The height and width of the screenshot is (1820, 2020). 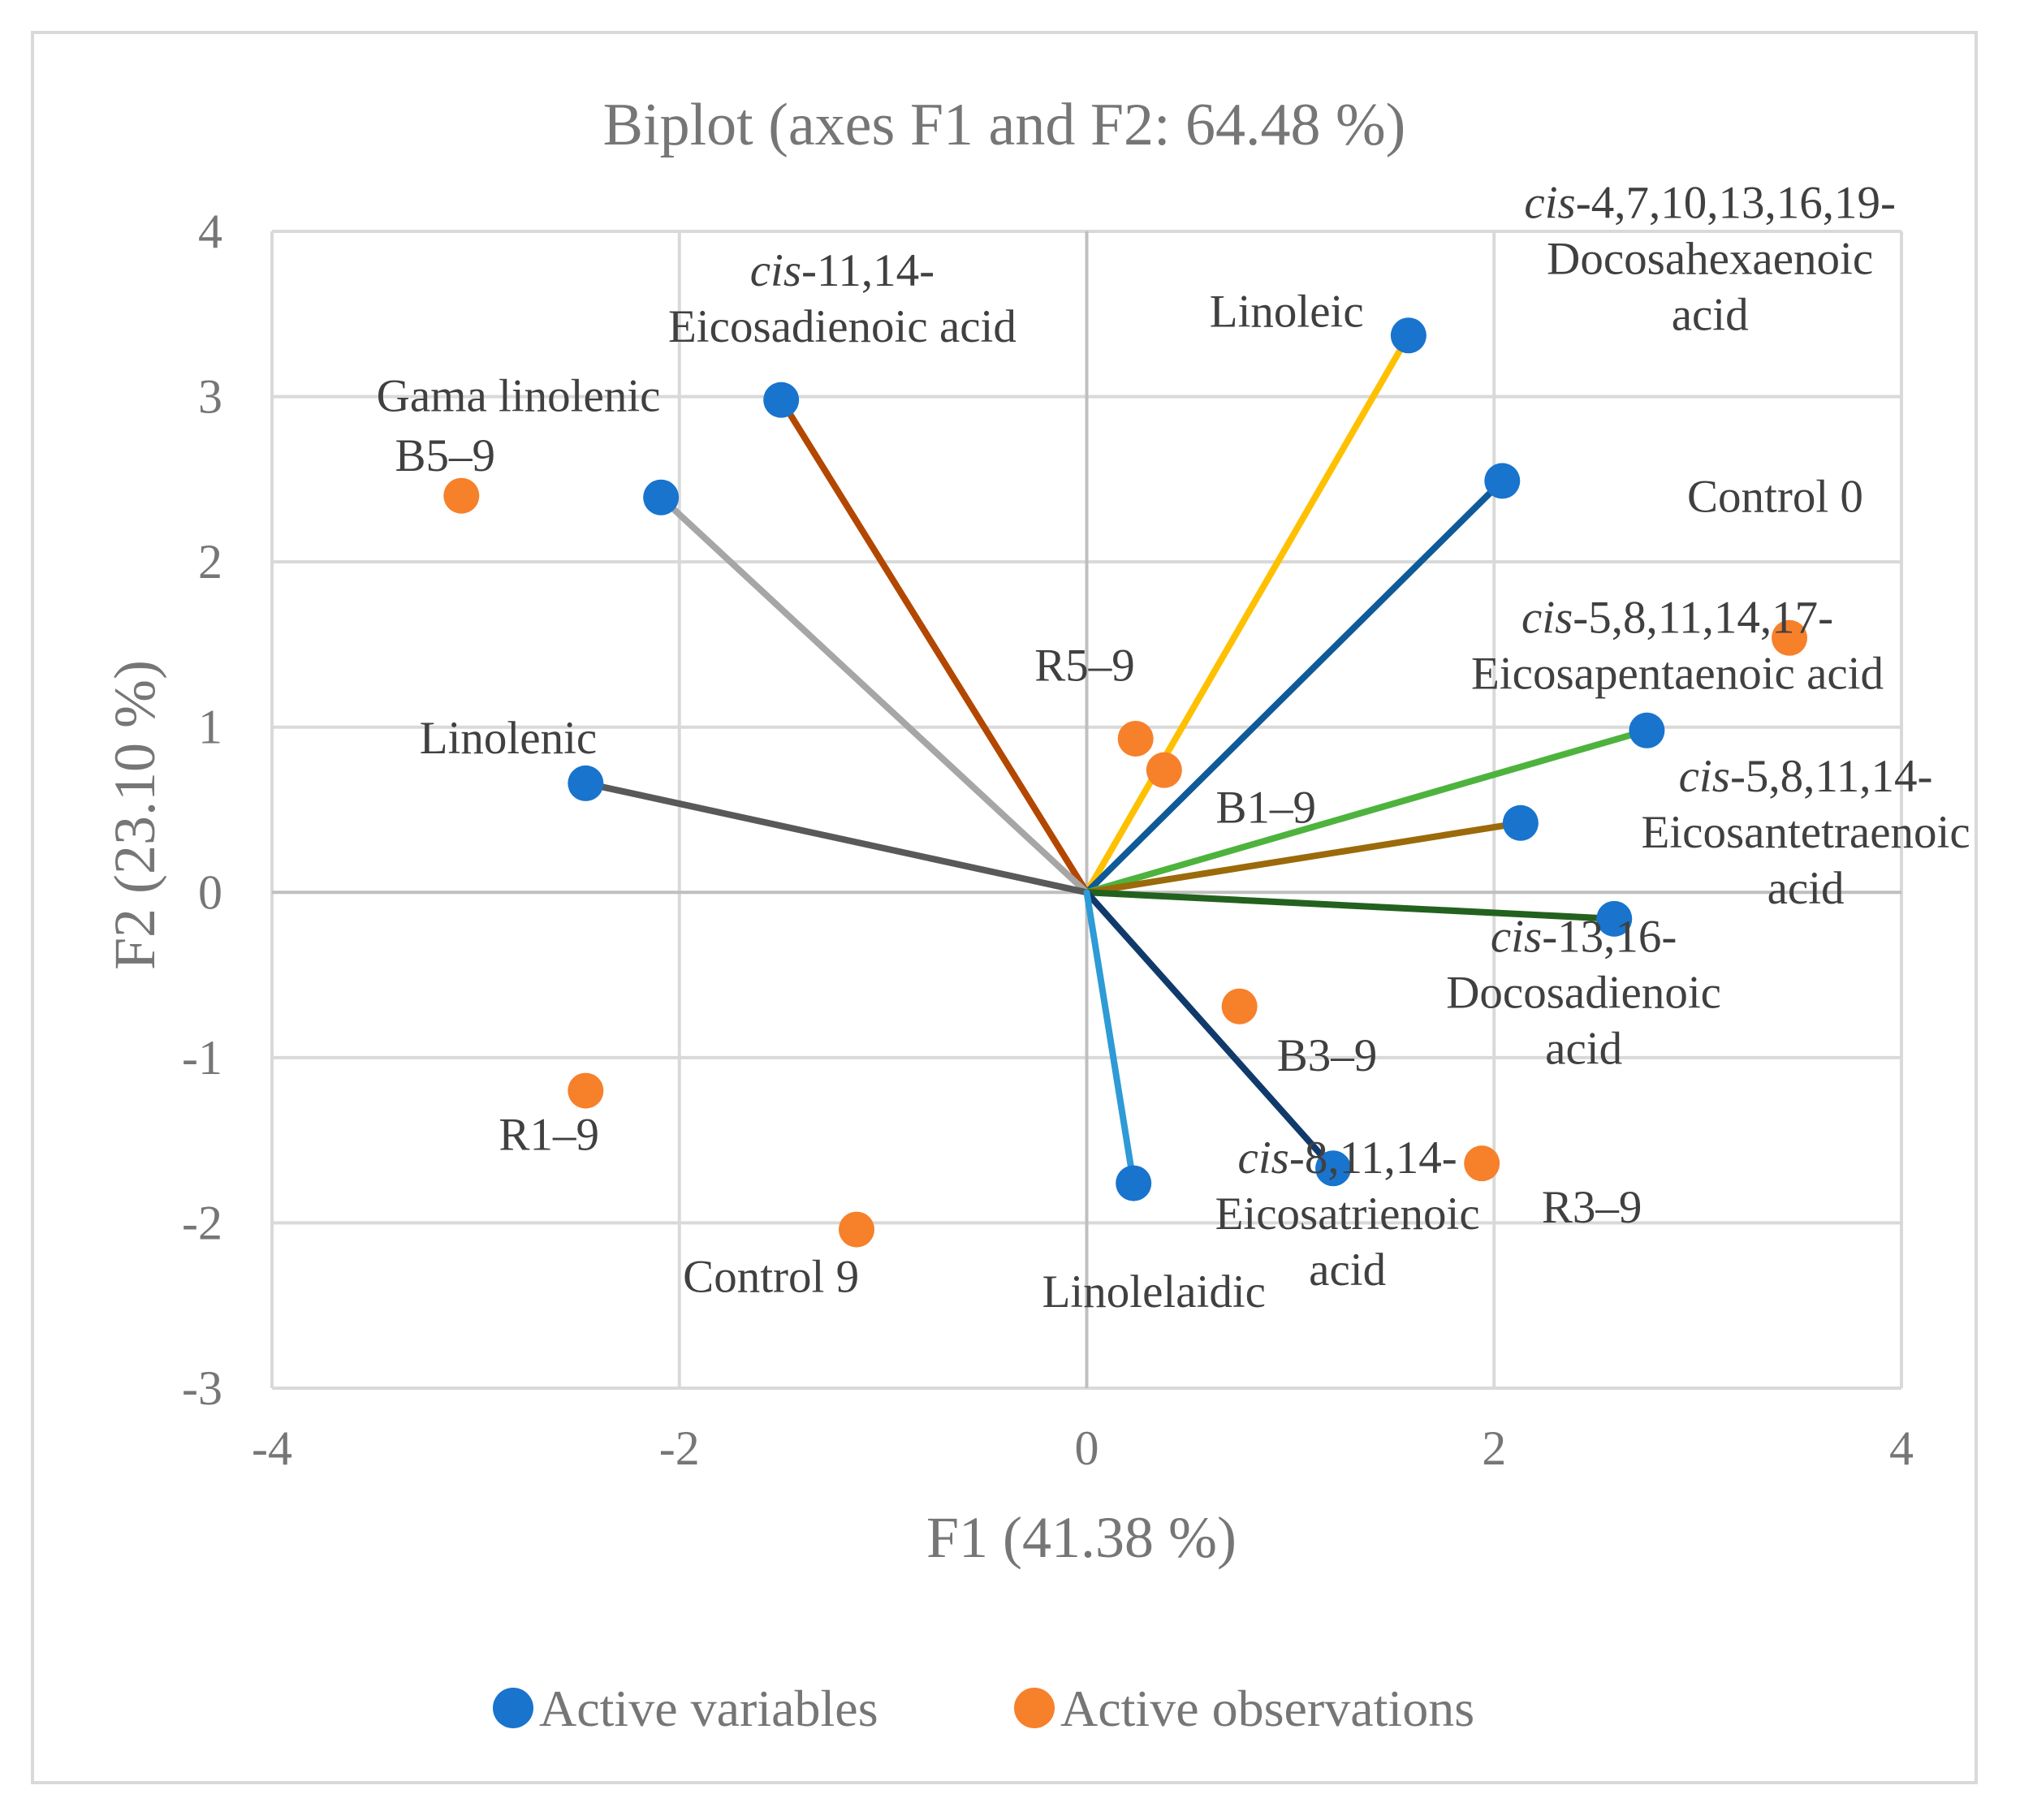 I want to click on legend: Active variables Active observations, so click(x=983, y=1708).